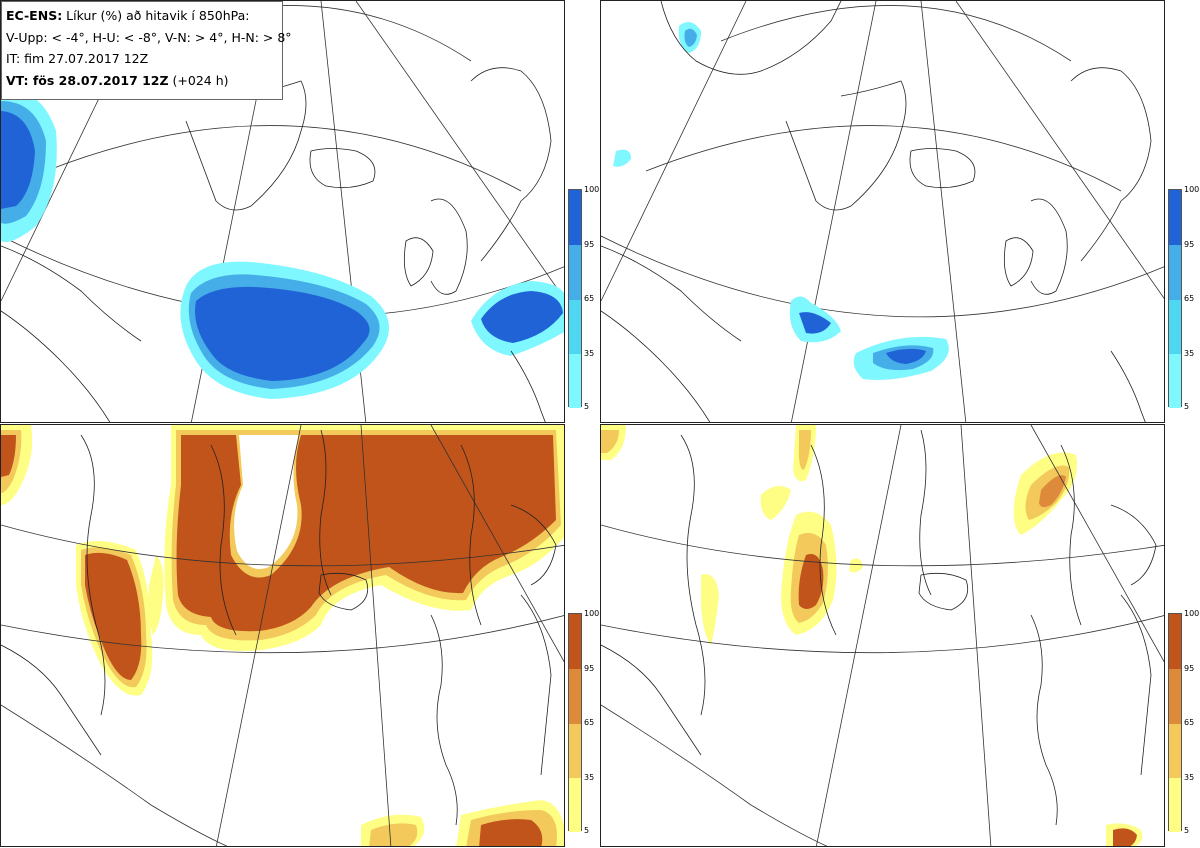  What do you see at coordinates (198, 80) in the screenshot?
I see `lead-time: (+024 h)` at bounding box center [198, 80].